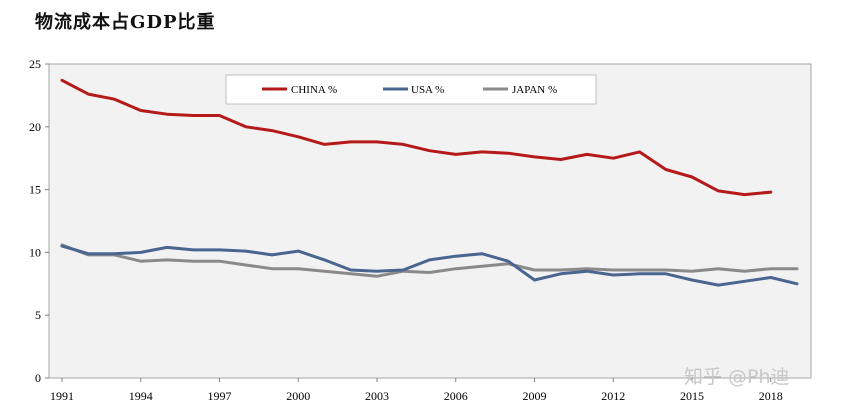 This screenshot has height=408, width=846. I want to click on series-line-japan, so click(429, 260).